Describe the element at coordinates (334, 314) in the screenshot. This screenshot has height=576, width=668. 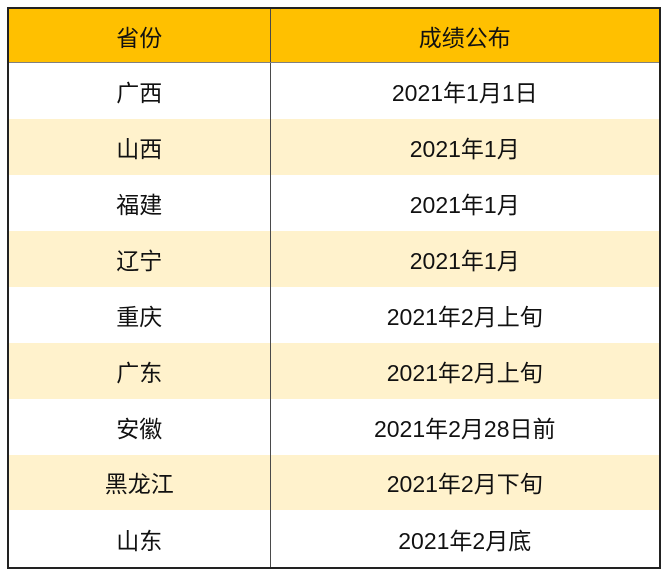
I see `table-row: 重庆 2021年2月上旬` at that location.